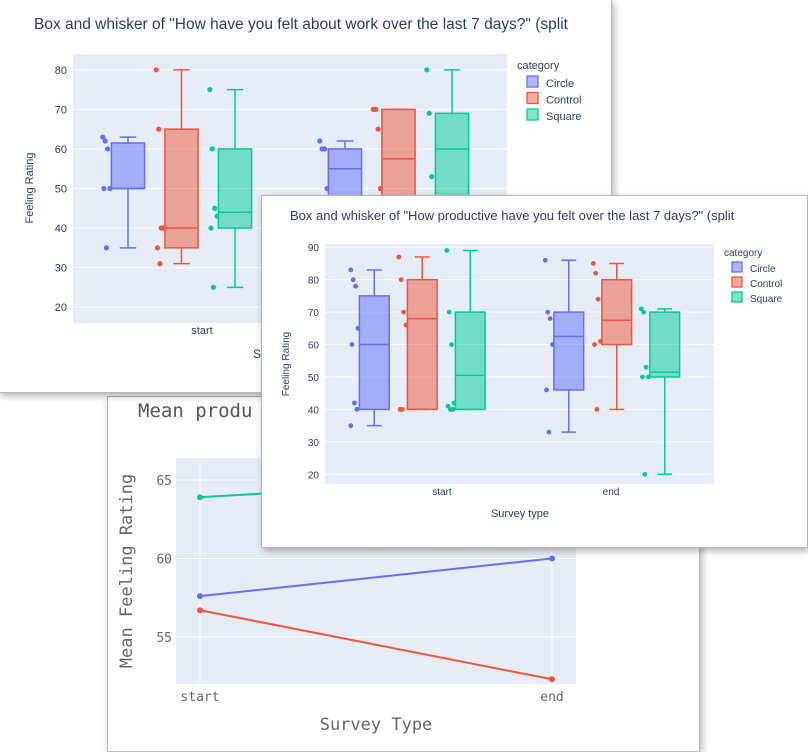 This screenshot has width=808, height=752. What do you see at coordinates (61, 150) in the screenshot?
I see `y-tick-label: 60` at bounding box center [61, 150].